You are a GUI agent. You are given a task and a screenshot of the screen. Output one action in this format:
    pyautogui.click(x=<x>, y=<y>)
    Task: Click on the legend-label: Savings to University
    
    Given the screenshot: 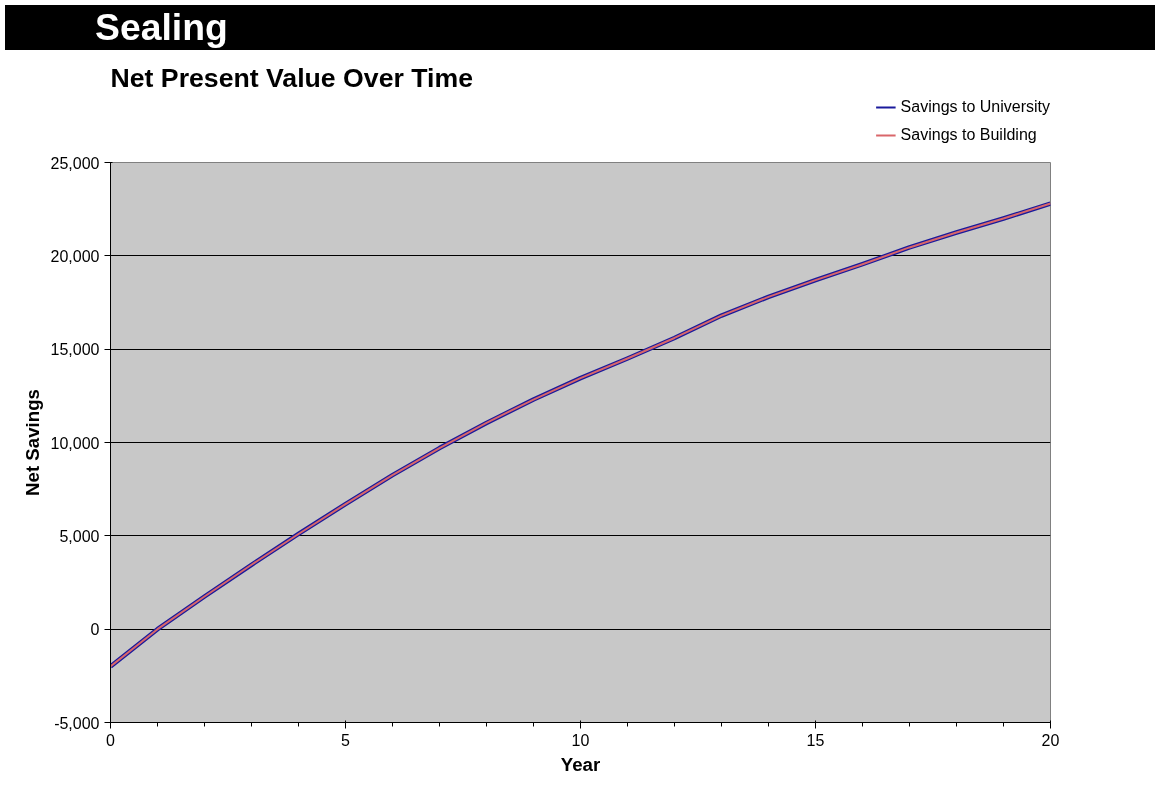 What is the action you would take?
    pyautogui.click(x=975, y=107)
    